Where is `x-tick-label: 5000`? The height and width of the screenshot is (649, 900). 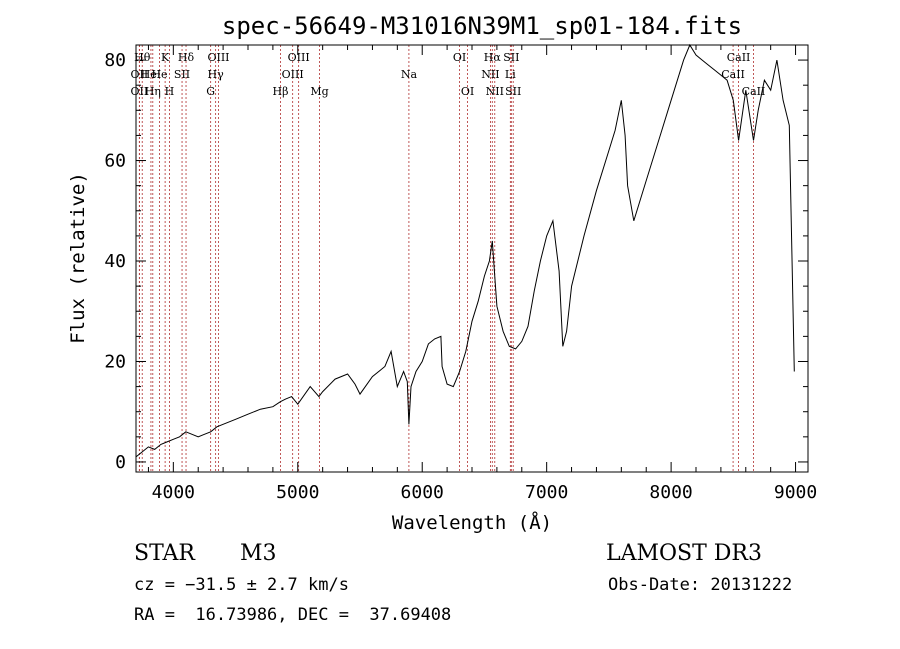 x-tick-label: 5000 is located at coordinates (297, 492).